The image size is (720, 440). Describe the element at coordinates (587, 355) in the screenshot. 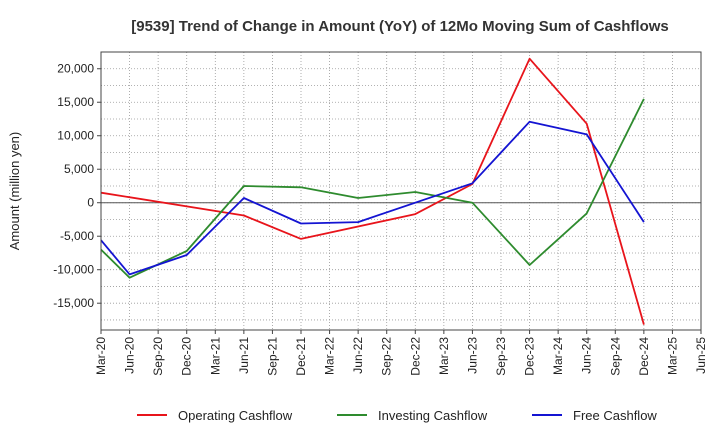

I see `x-tick-label: Jun-24` at that location.